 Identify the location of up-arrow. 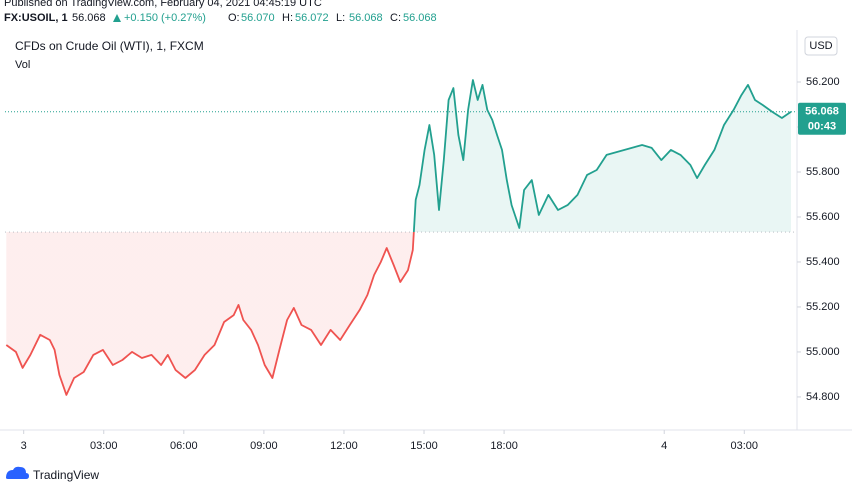
(117, 18).